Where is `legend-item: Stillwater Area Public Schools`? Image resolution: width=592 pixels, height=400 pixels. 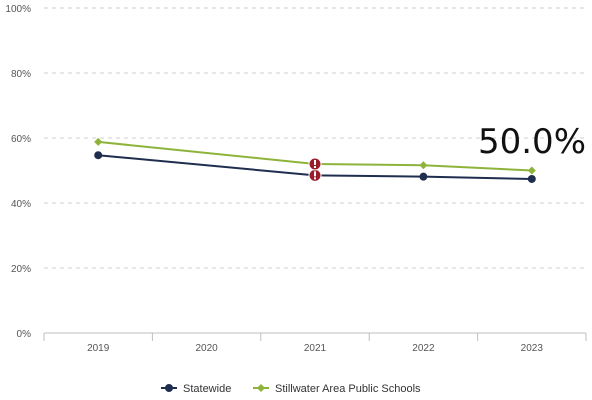 legend-item: Stillwater Area Public Schools is located at coordinates (337, 389).